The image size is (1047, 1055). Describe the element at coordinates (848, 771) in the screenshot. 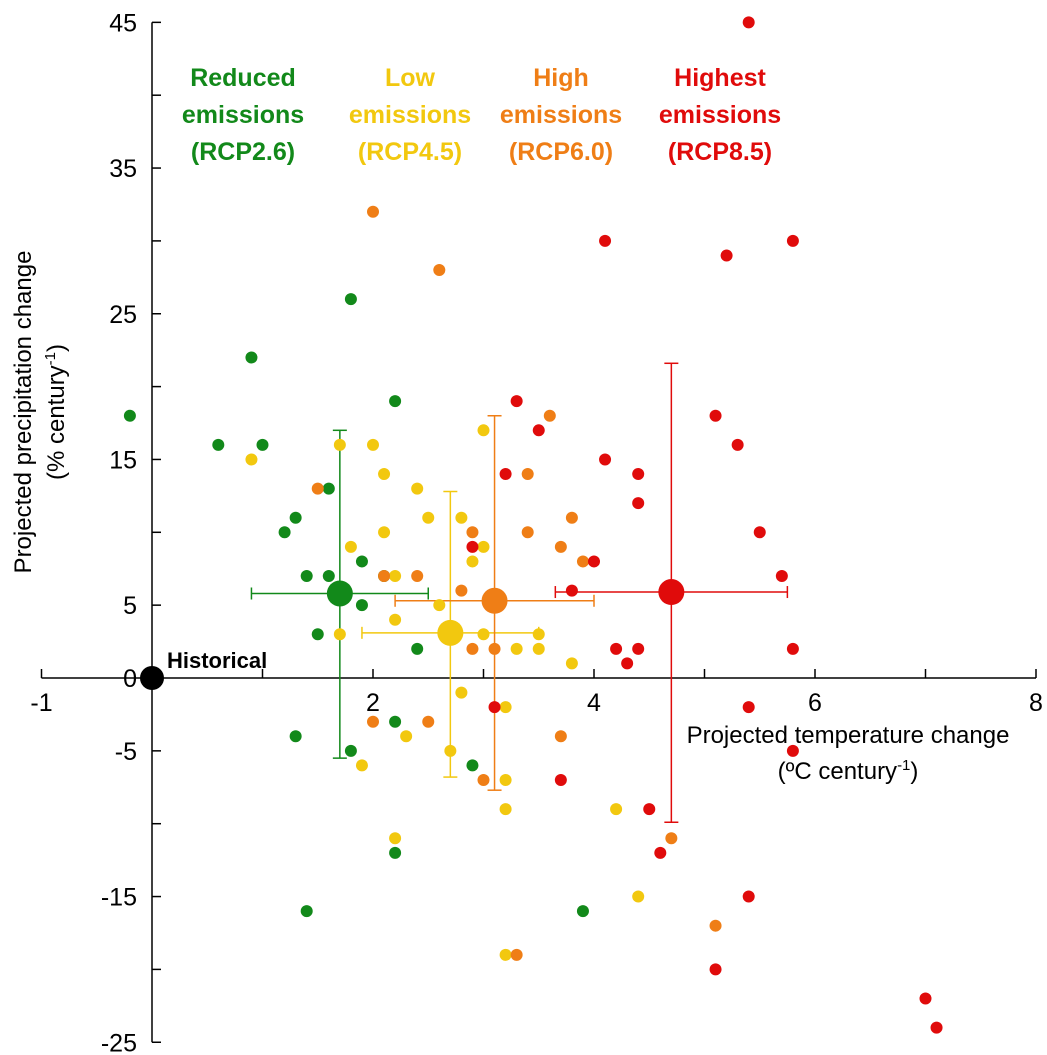

I see `x-axis-unit: (ºC century-1)` at that location.